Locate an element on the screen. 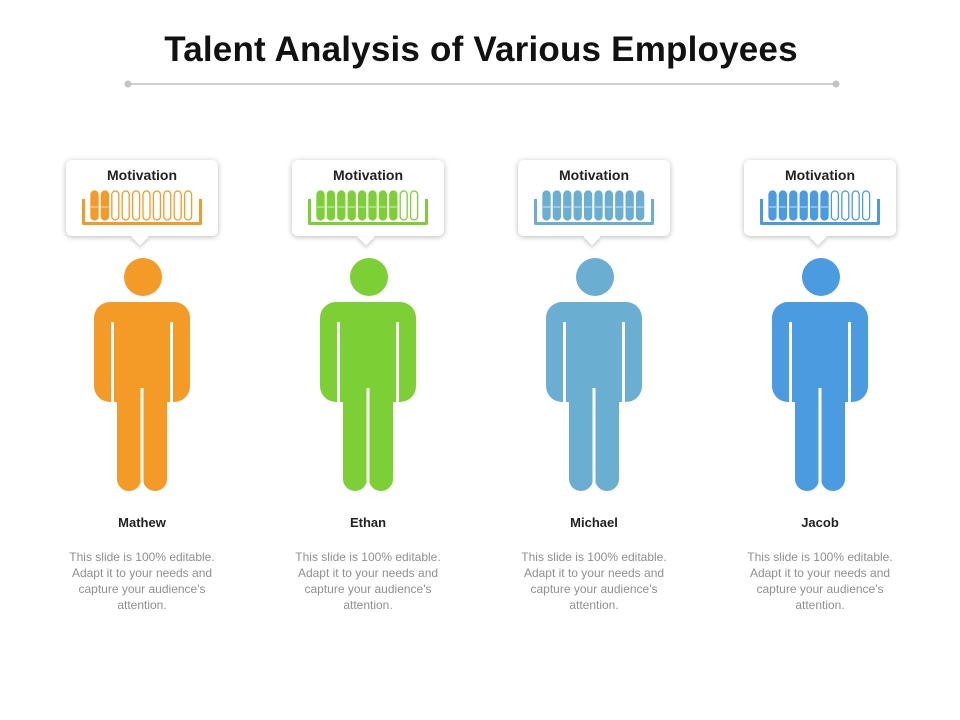  employee-name: Mathew is located at coordinates (142, 522).